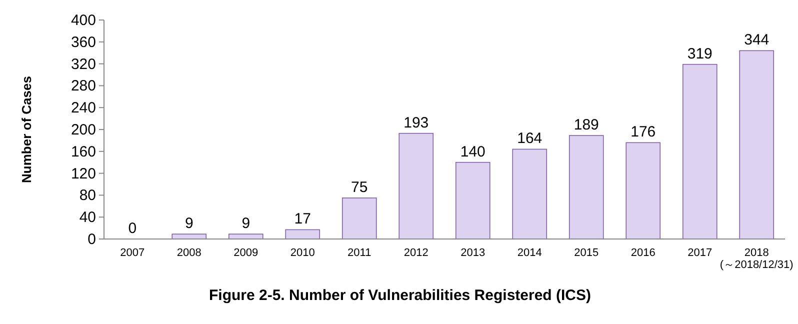 This screenshot has width=798, height=324. Describe the element at coordinates (359, 187) in the screenshot. I see `data-label: 75` at that location.